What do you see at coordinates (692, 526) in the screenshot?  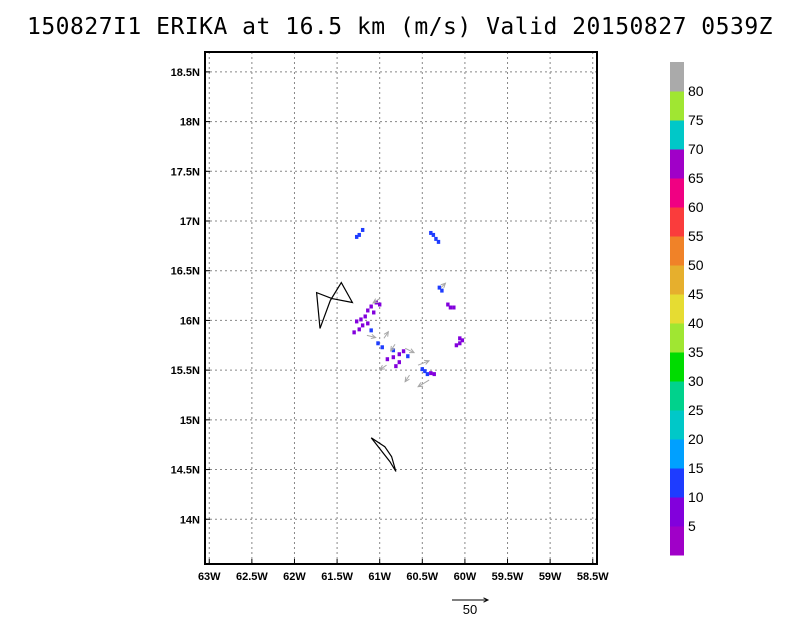 I see `colorbar-label: 5` at bounding box center [692, 526].